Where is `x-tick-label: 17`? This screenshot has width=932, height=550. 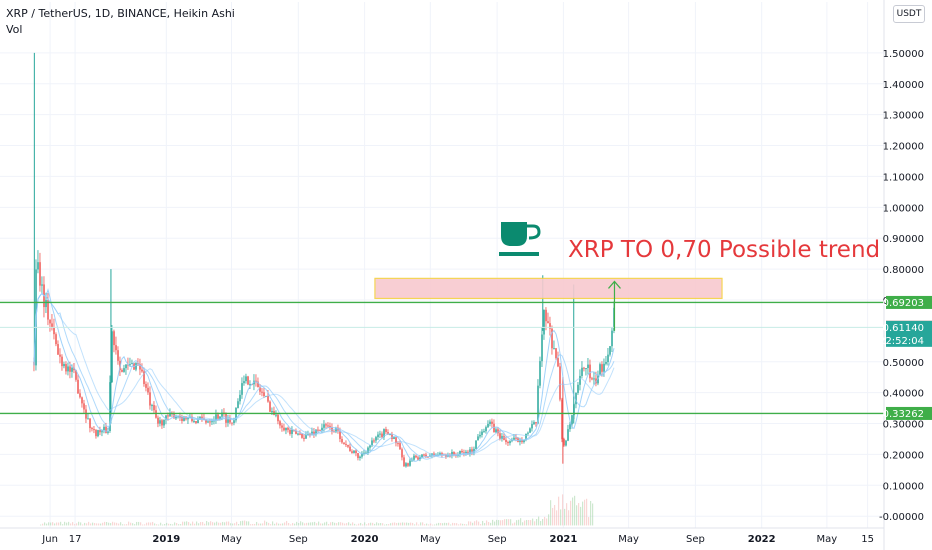
x-tick-label: 17 is located at coordinates (75, 539).